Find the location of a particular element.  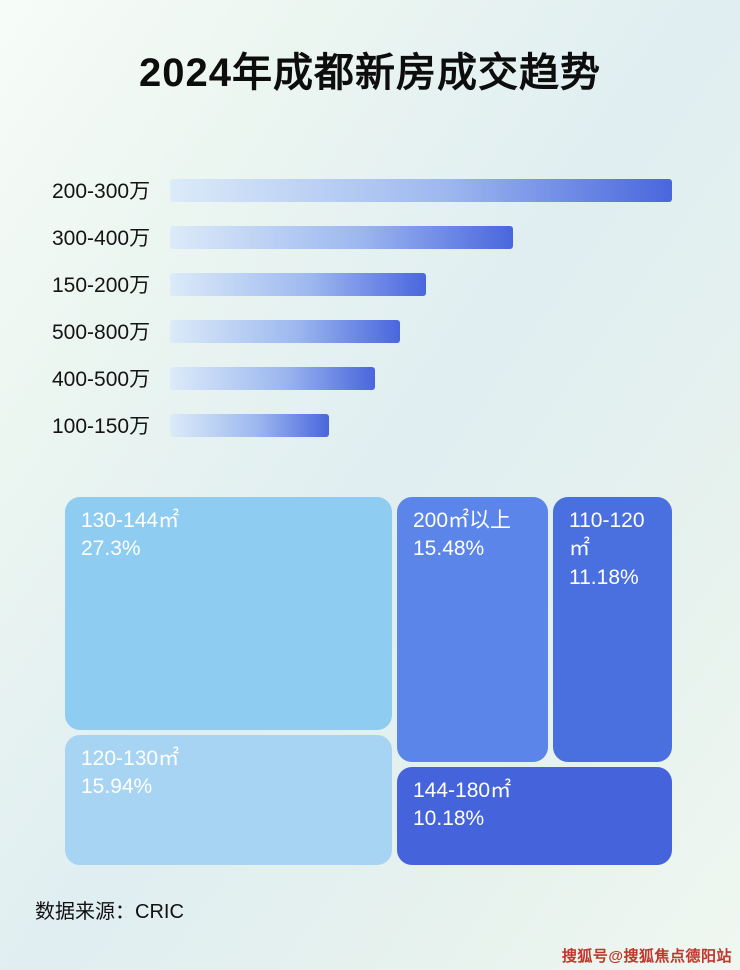

treemap-block: 130-144㎡ 27.3% is located at coordinates (228, 613).